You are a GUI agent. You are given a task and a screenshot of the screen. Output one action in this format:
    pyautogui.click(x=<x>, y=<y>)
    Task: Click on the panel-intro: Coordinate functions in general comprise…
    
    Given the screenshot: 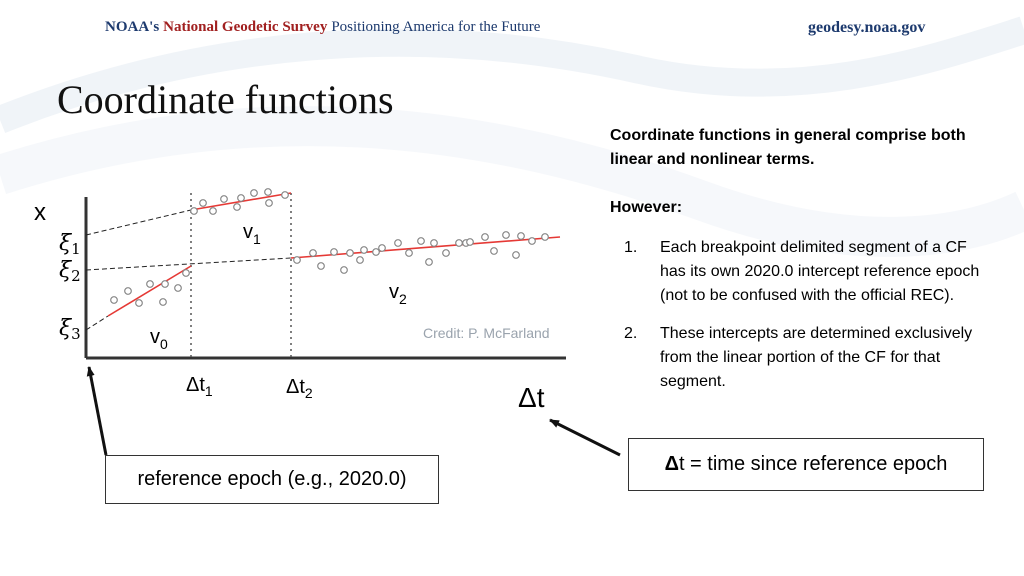 What is the action you would take?
    pyautogui.click(x=788, y=147)
    